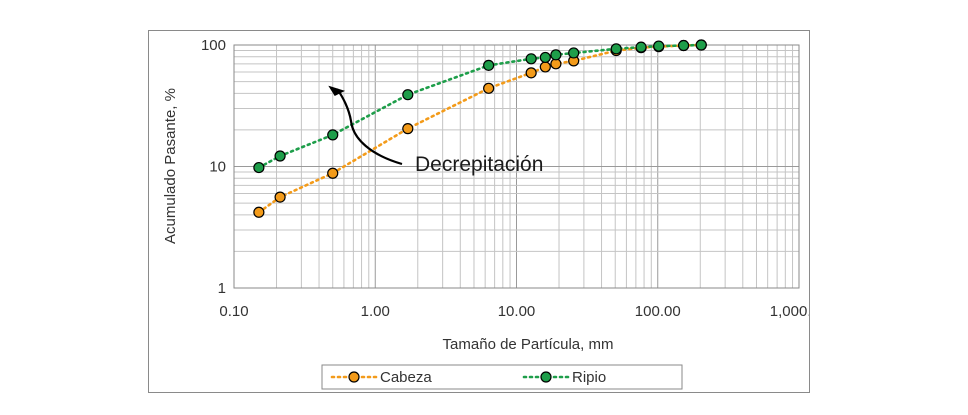 This screenshot has height=415, width=968. What do you see at coordinates (217, 167) in the screenshot?
I see `y-tick-label: 10` at bounding box center [217, 167].